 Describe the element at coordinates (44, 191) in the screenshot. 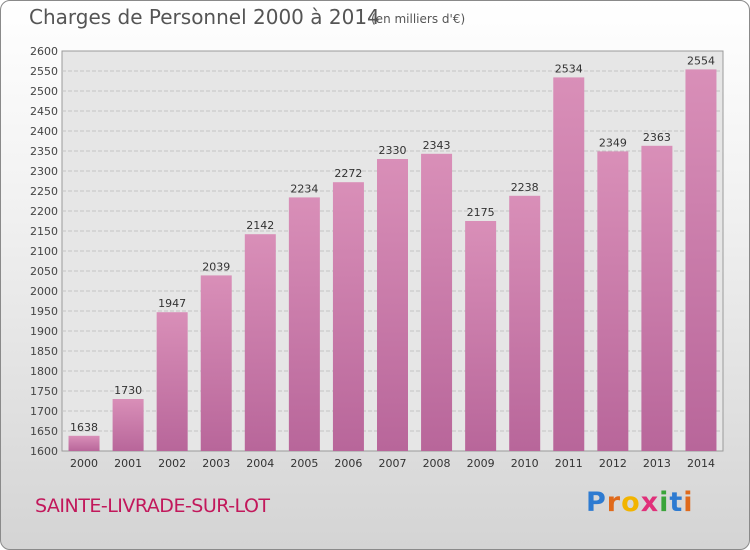

I see `y-tick-label: 2250` at that location.